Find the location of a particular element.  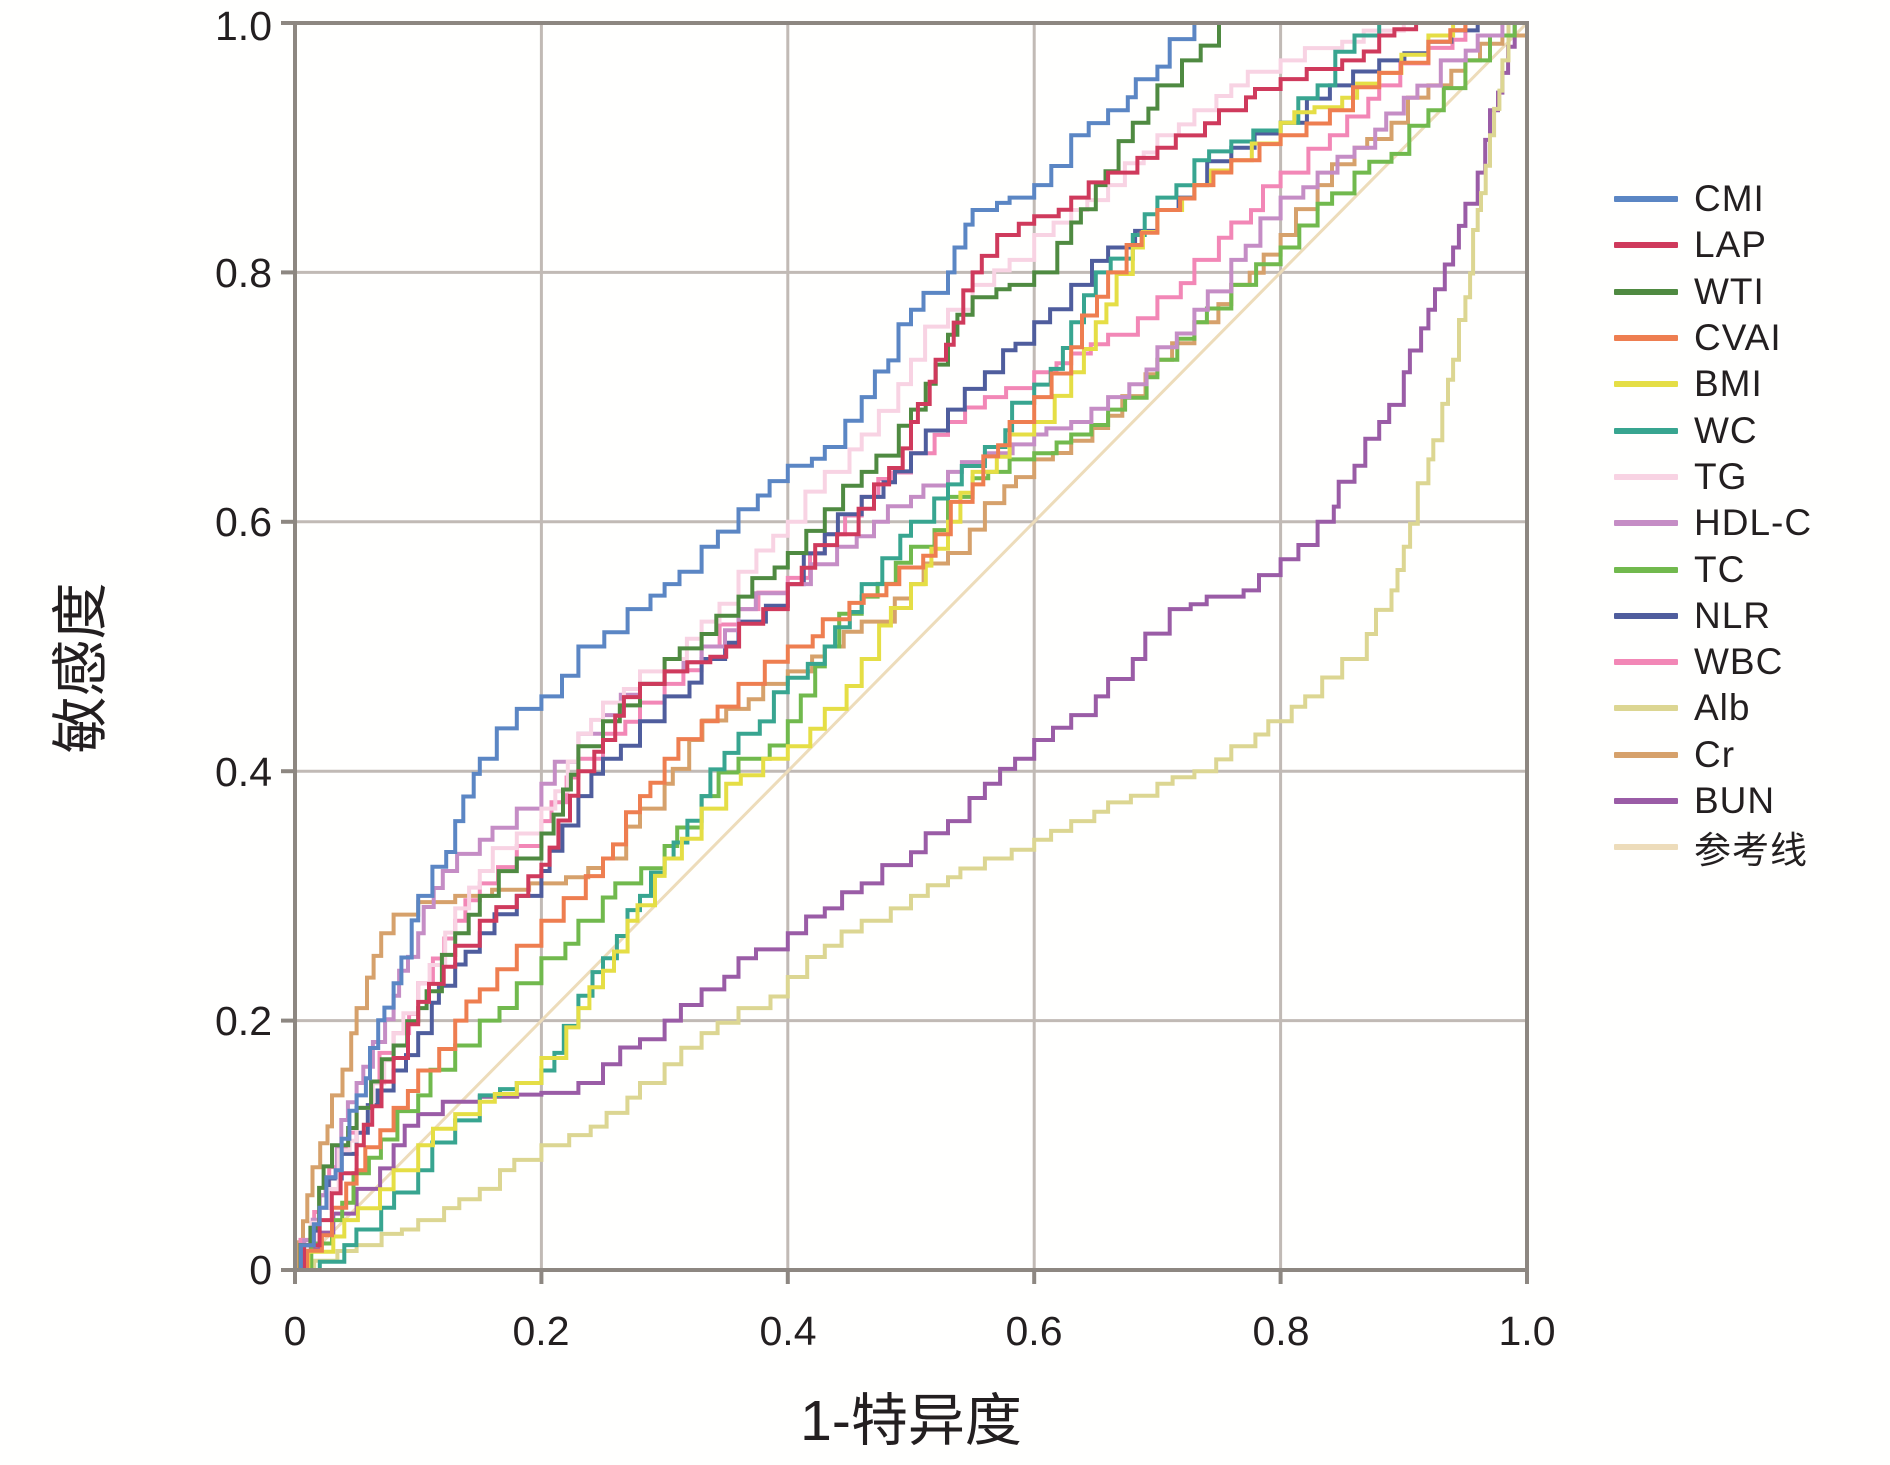

y-tick-1_0: 1.0 is located at coordinates (243, 26).